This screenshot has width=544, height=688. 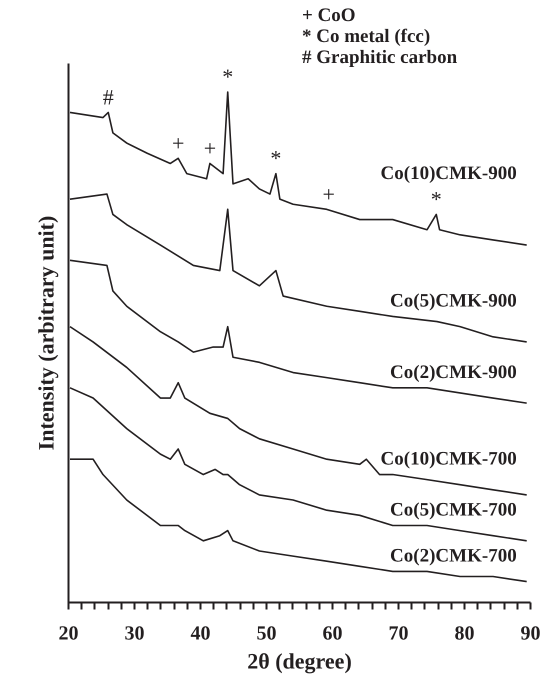 What do you see at coordinates (380, 57) in the screenshot?
I see `text: # Graphitic carbon` at bounding box center [380, 57].